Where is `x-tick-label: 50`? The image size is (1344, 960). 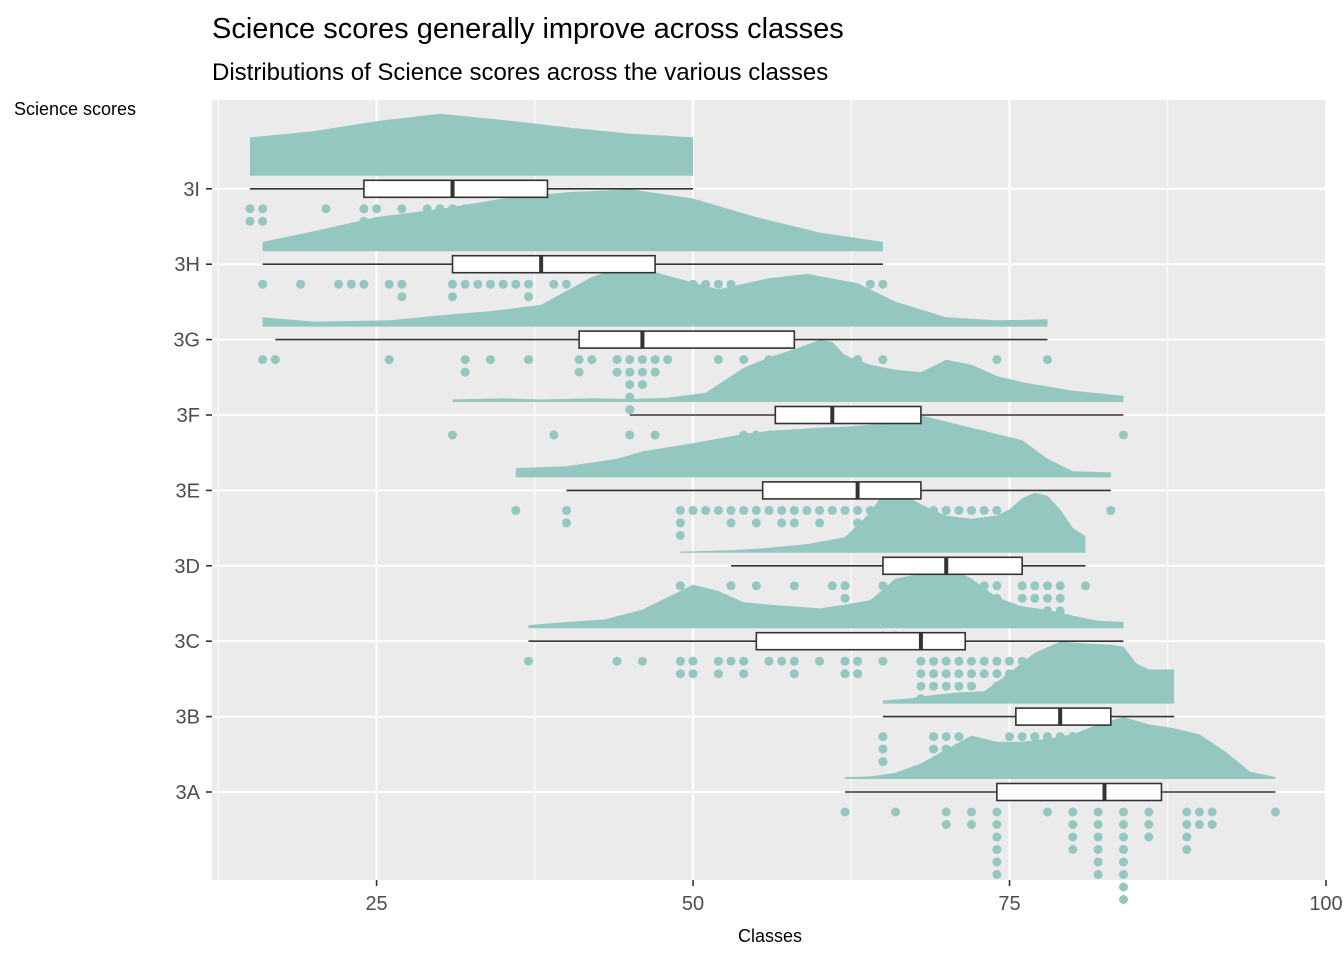 x-tick-label: 50 is located at coordinates (693, 904).